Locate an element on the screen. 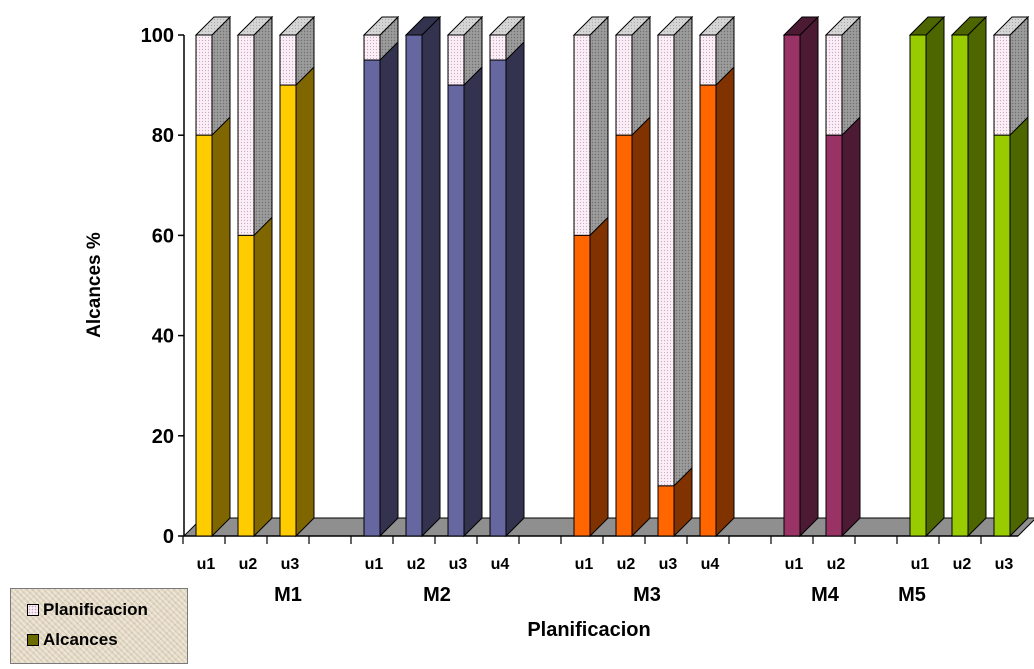  y-tick-label: 80 is located at coordinates (163, 136).